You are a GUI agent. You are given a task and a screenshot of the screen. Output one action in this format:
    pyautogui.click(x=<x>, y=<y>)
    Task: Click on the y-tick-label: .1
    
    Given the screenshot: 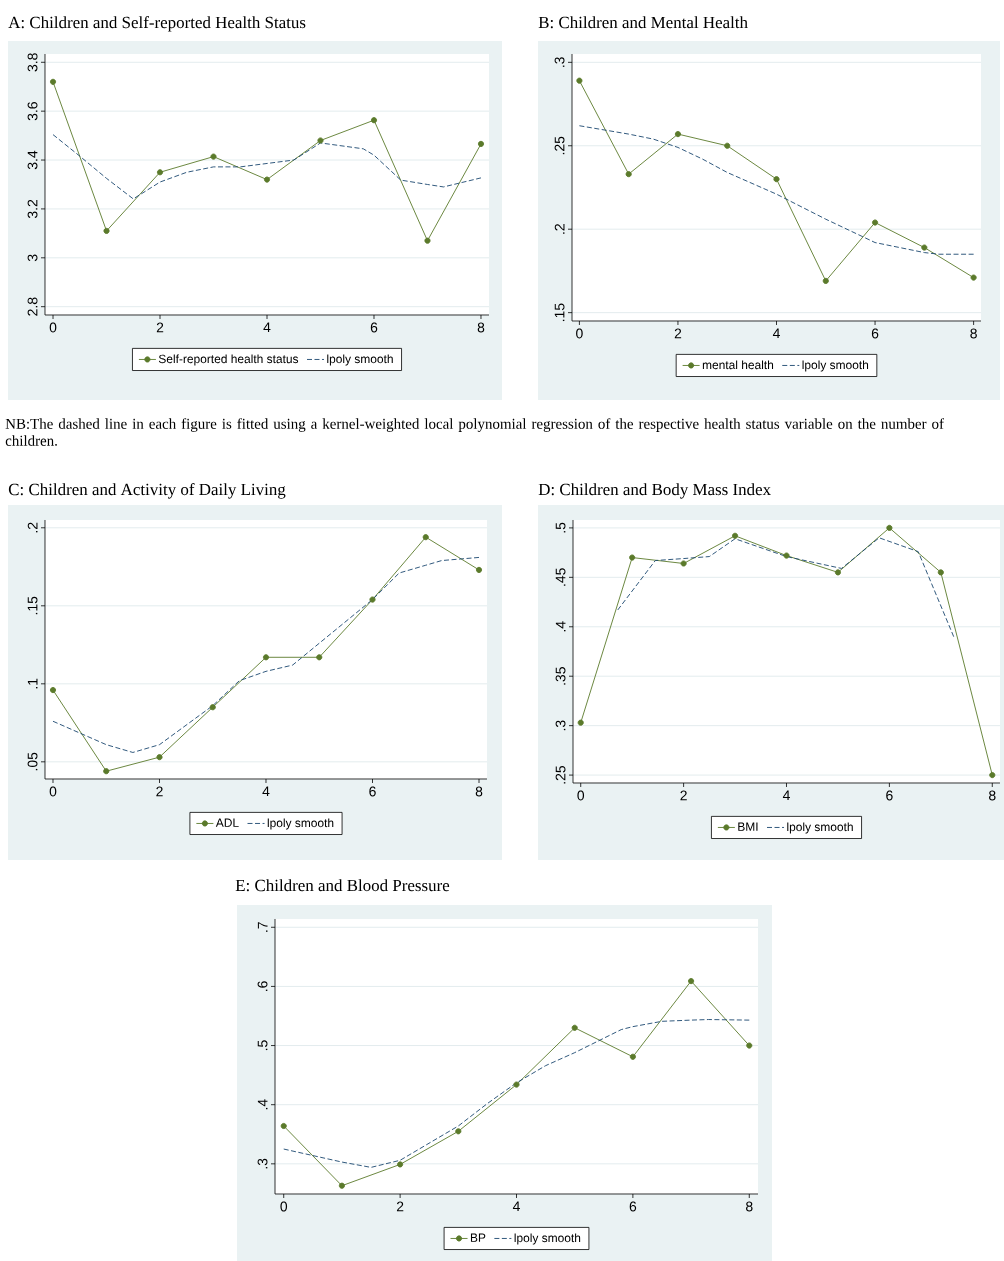 What is the action you would take?
    pyautogui.click(x=32, y=683)
    